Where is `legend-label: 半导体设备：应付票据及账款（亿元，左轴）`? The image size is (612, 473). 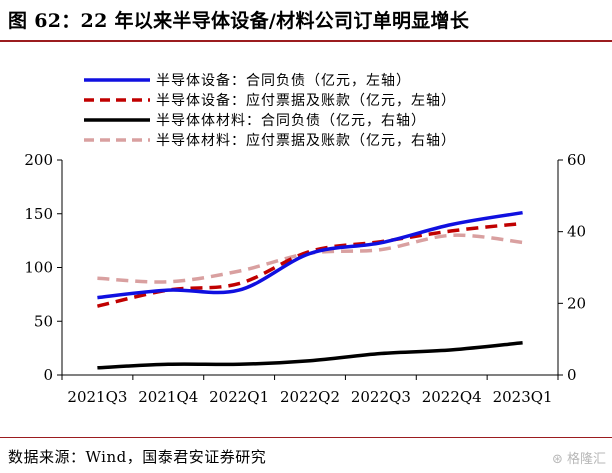 legend-label: 半导体设备：应付票据及账款（亿元，左轴） is located at coordinates (306, 101).